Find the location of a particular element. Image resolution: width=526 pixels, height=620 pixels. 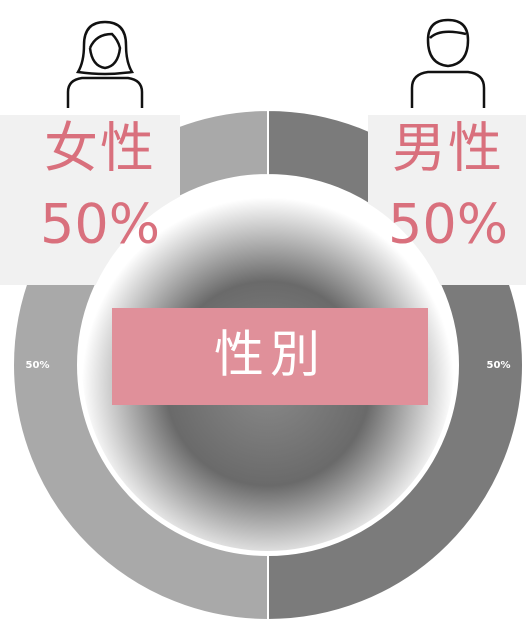

title-box is located at coordinates (270, 356).